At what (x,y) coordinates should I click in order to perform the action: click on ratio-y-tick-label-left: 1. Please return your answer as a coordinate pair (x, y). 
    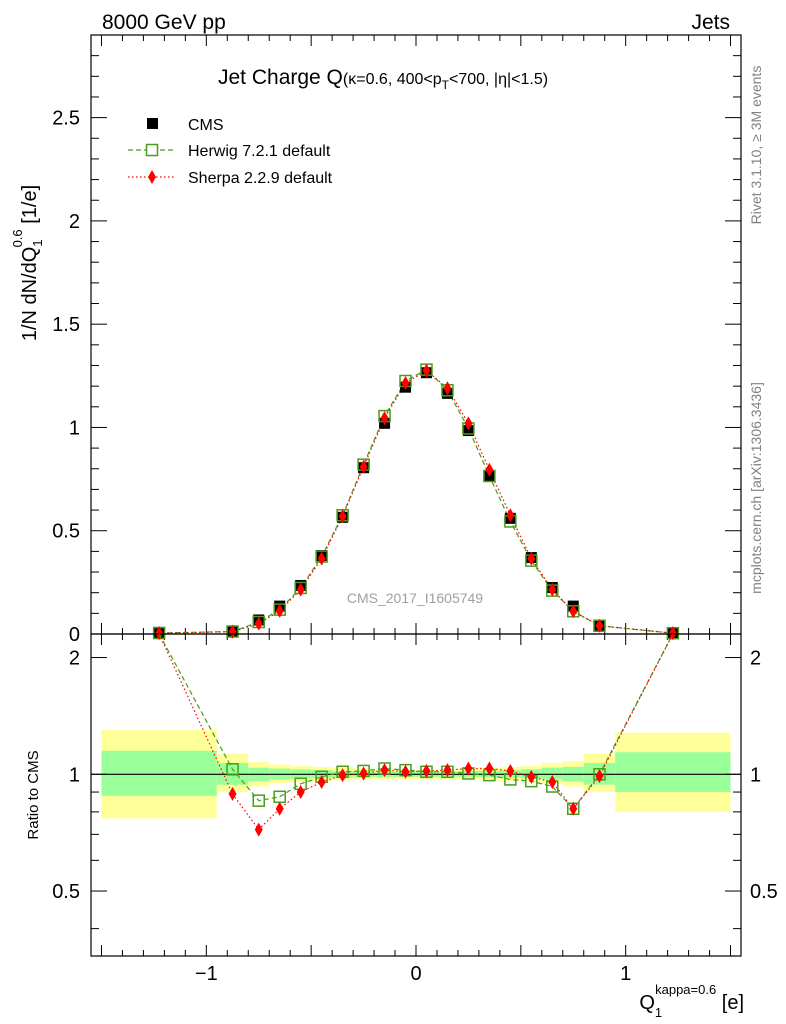
    Looking at the image, I should click on (74, 775).